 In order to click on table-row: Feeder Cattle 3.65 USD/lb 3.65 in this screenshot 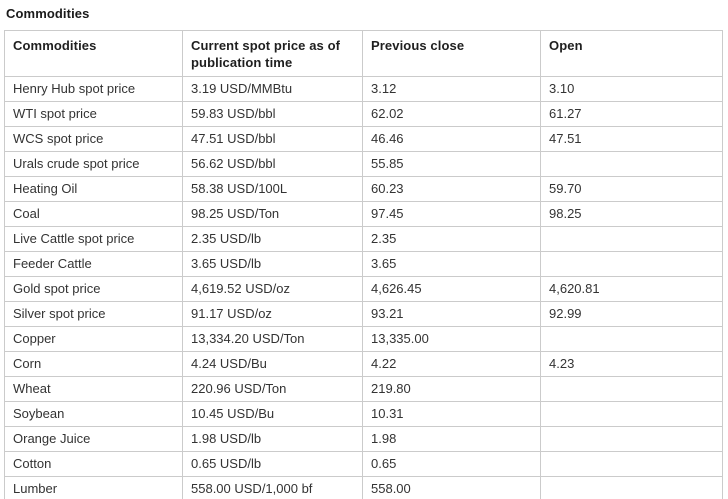, I will do `click(363, 264)`.